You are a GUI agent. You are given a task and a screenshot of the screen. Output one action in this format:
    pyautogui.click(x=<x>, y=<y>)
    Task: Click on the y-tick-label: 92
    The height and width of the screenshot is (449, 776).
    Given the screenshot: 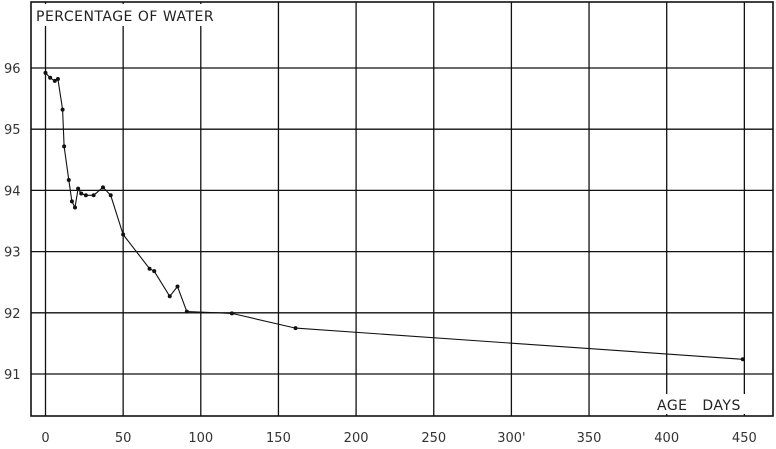 What is the action you would take?
    pyautogui.click(x=12, y=314)
    